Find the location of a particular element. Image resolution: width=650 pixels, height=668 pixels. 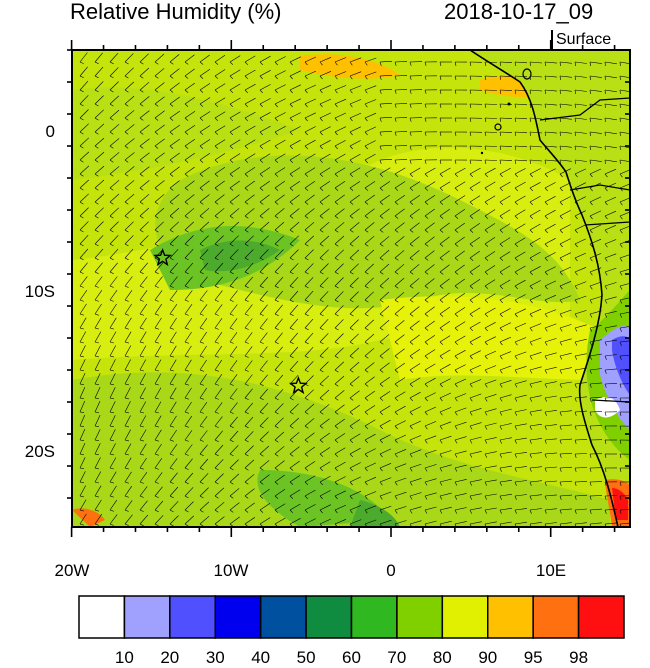

lon-label-10w: 10W is located at coordinates (231, 570).